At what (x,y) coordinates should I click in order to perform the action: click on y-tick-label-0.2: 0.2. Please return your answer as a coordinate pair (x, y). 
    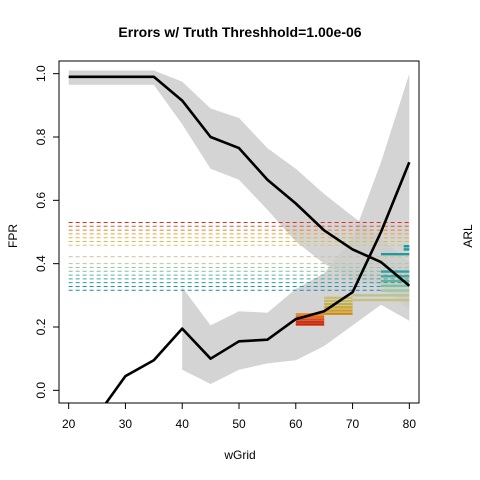
    Looking at the image, I should click on (41, 326).